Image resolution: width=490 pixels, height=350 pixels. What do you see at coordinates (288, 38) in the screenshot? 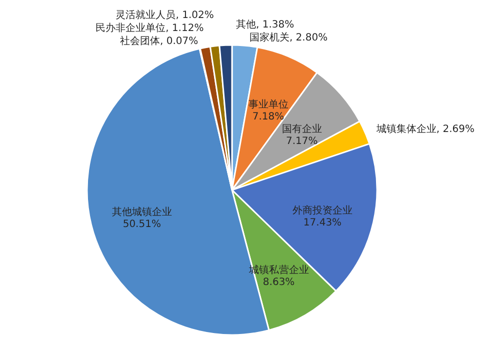
I see `slice-label: 国家机关, 2.80%` at bounding box center [288, 38].